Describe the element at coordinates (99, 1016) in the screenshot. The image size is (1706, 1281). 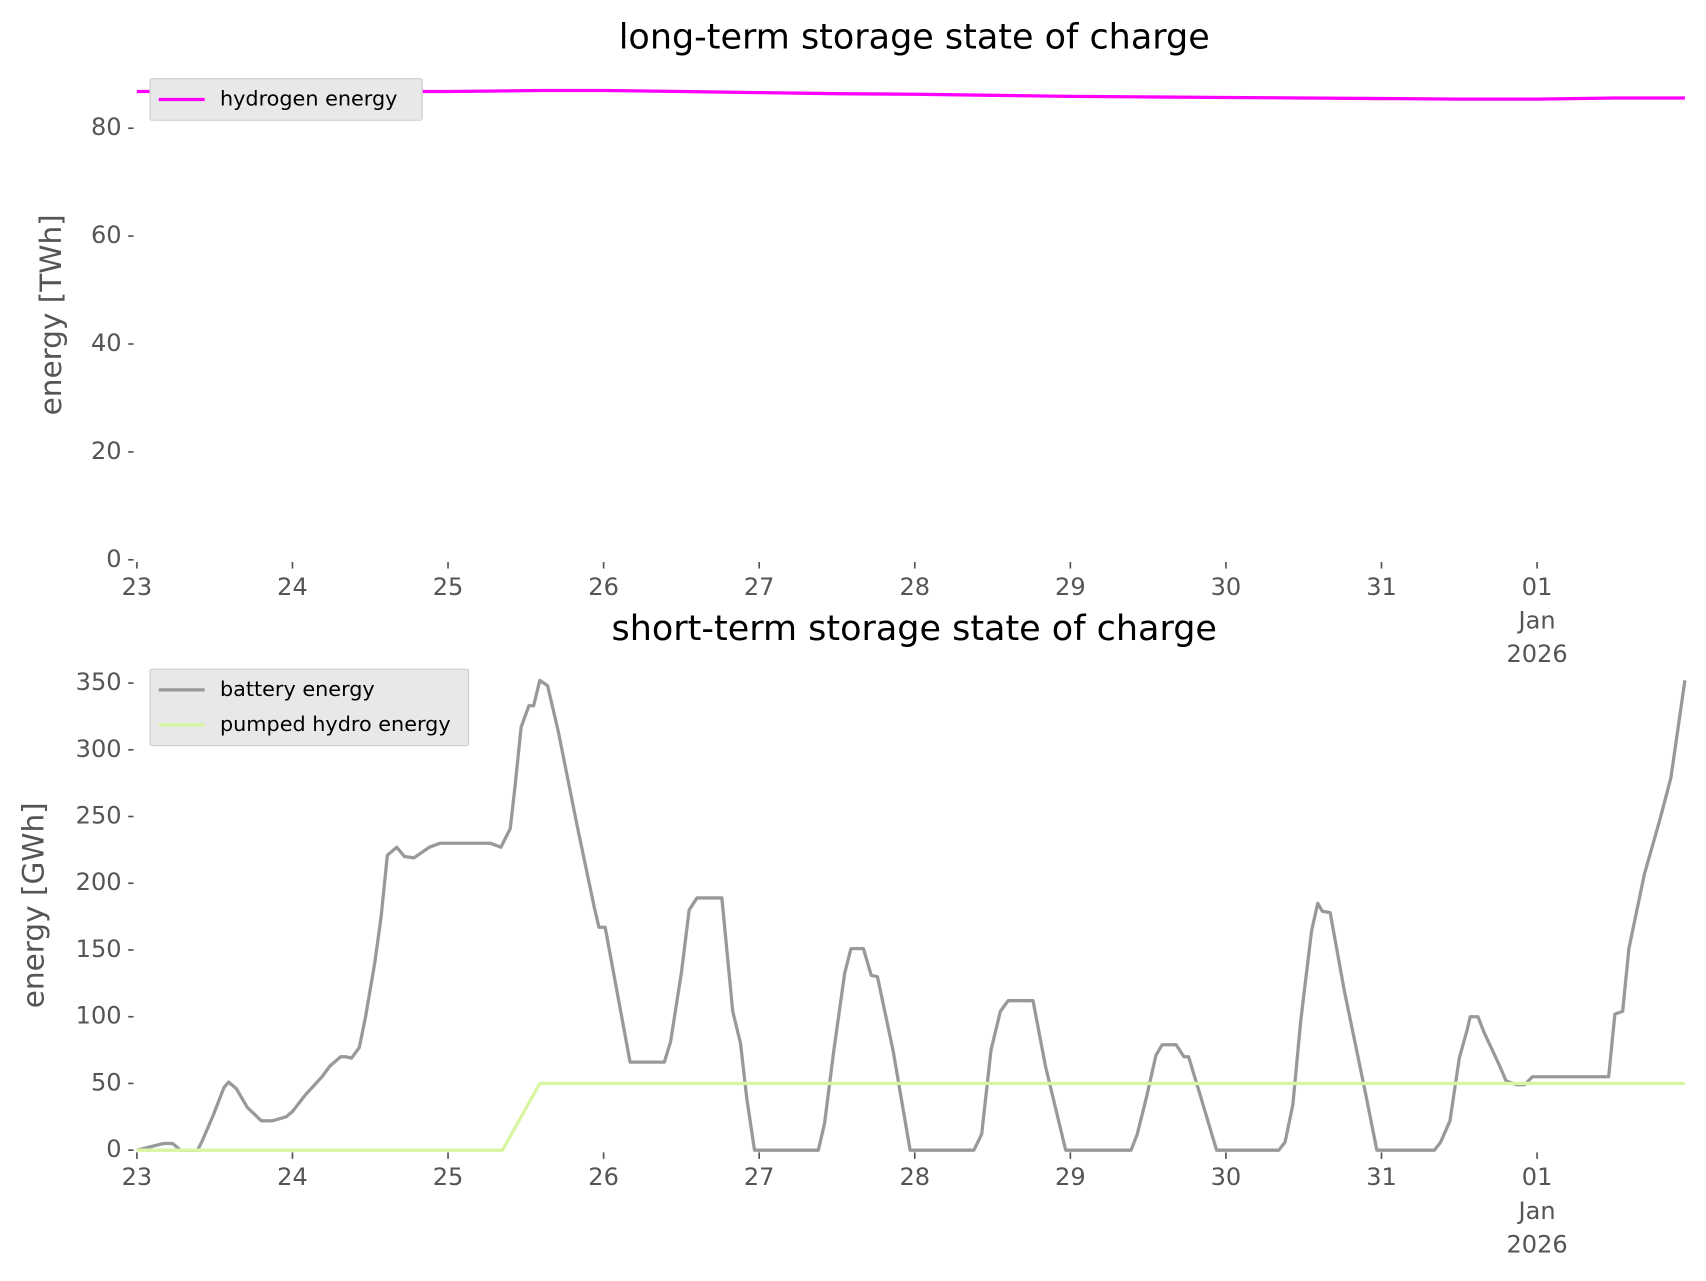
I see `y-tick-label: 100` at that location.